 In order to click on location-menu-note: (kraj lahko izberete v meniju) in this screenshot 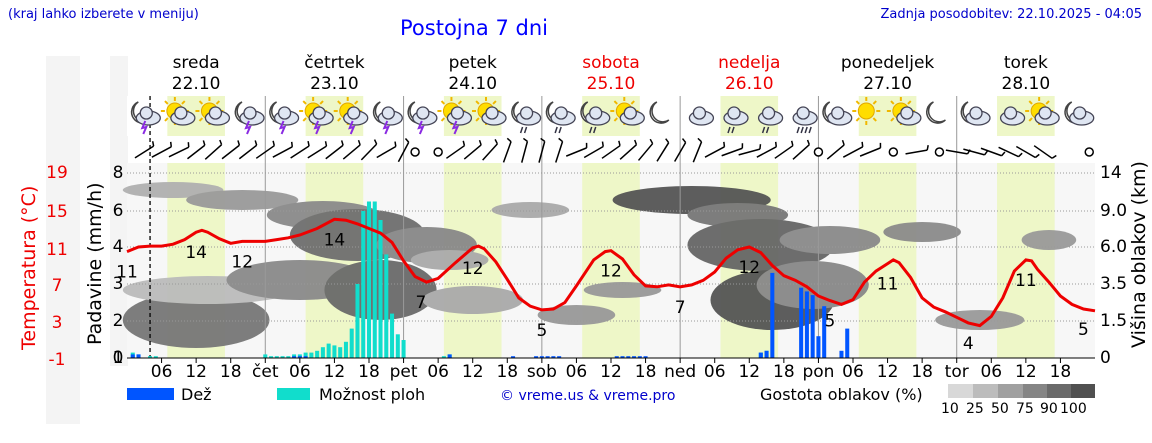, I will do `click(103, 14)`.